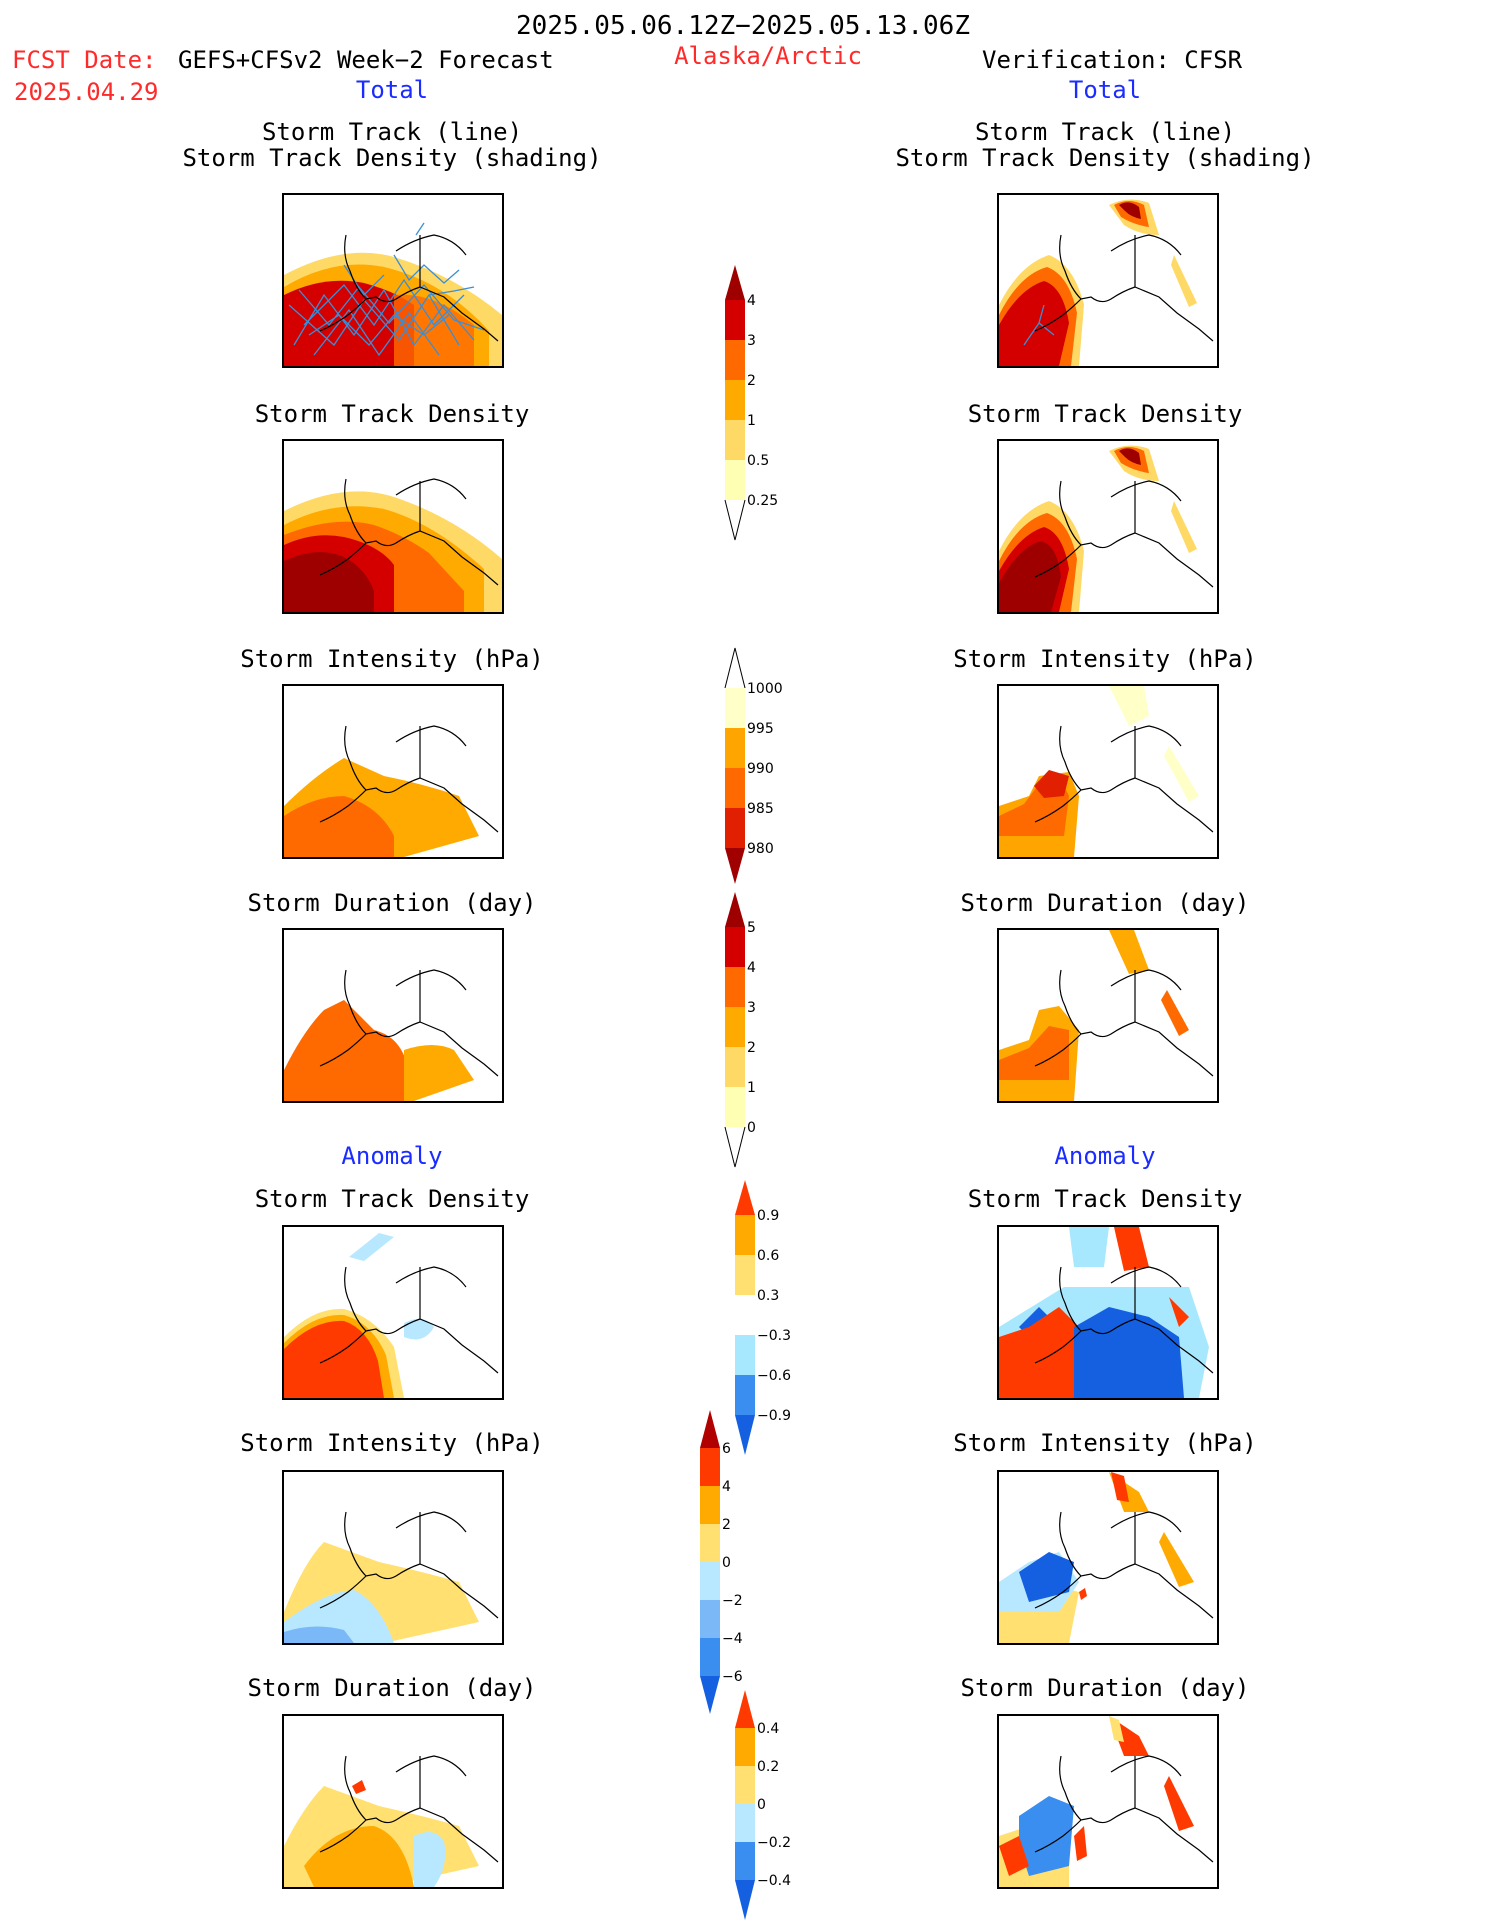 This screenshot has height=1925, width=1487. I want to click on cb-label: −2, so click(732, 1601).